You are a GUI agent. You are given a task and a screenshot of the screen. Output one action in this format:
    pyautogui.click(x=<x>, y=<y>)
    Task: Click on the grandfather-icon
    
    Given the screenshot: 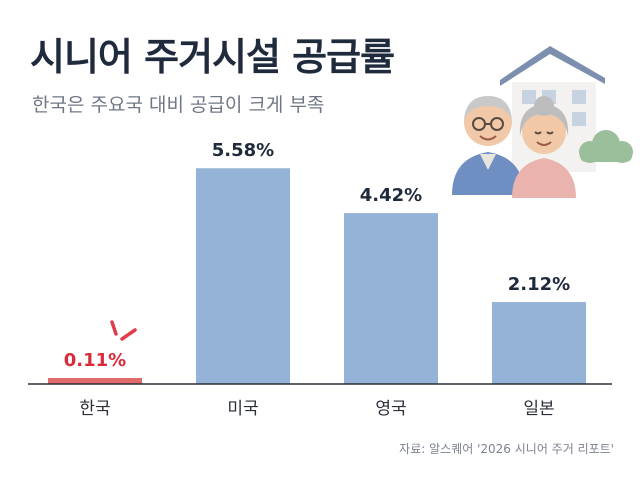 What is the action you would take?
    pyautogui.click(x=488, y=145)
    